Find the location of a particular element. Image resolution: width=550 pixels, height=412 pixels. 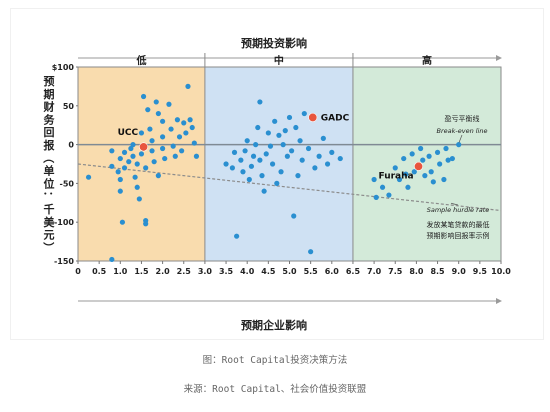

break-even-label-zh: 盈亏平衡线 is located at coordinates (462, 118).